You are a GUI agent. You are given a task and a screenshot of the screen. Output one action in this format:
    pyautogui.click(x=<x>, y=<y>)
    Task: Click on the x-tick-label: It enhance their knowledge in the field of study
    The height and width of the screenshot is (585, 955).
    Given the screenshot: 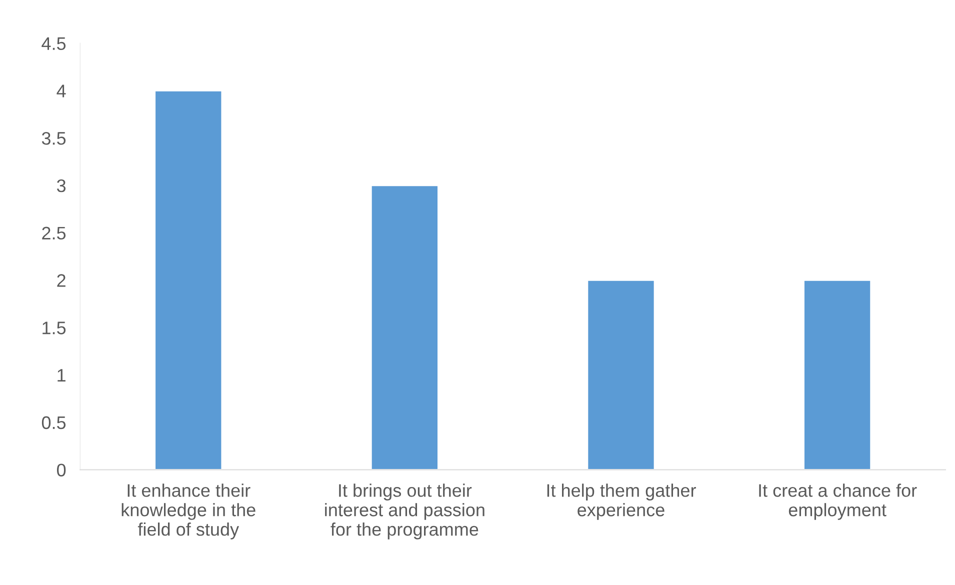 What is the action you would take?
    pyautogui.click(x=189, y=512)
    